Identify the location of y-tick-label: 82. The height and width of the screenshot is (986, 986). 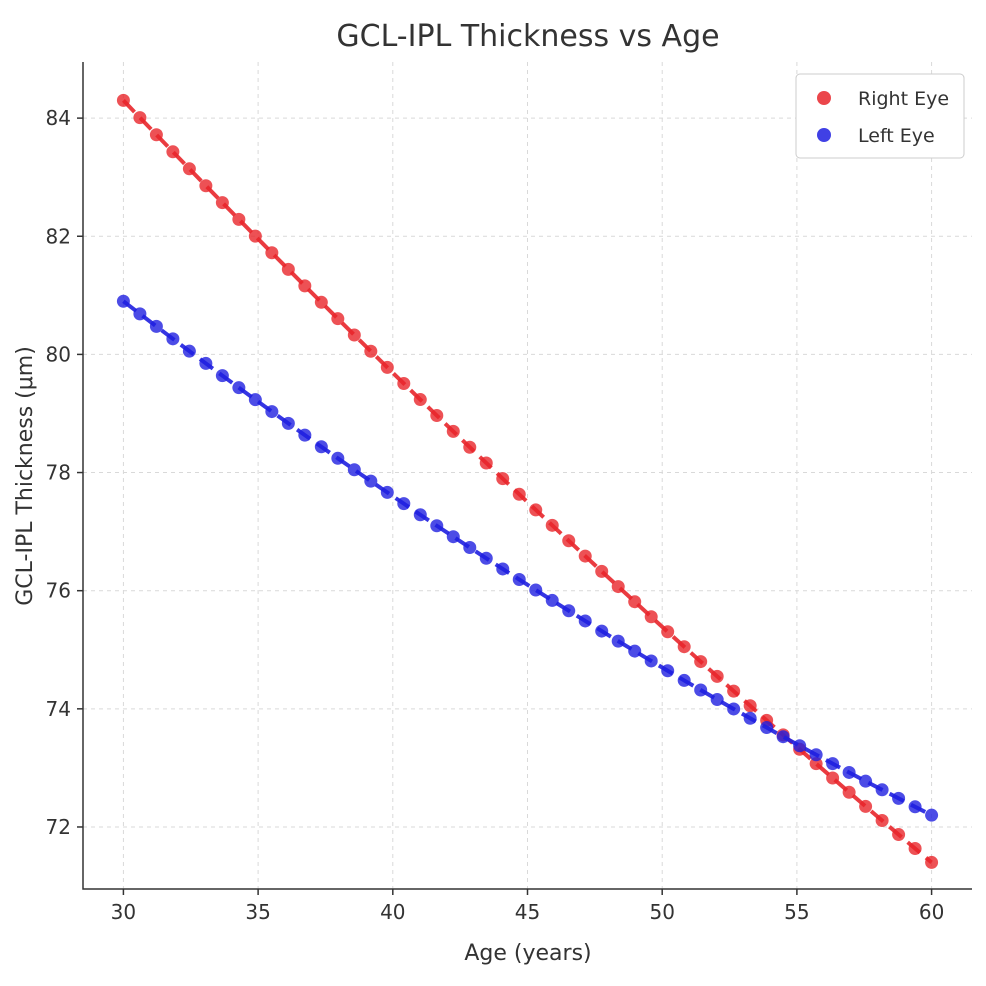
(58, 236).